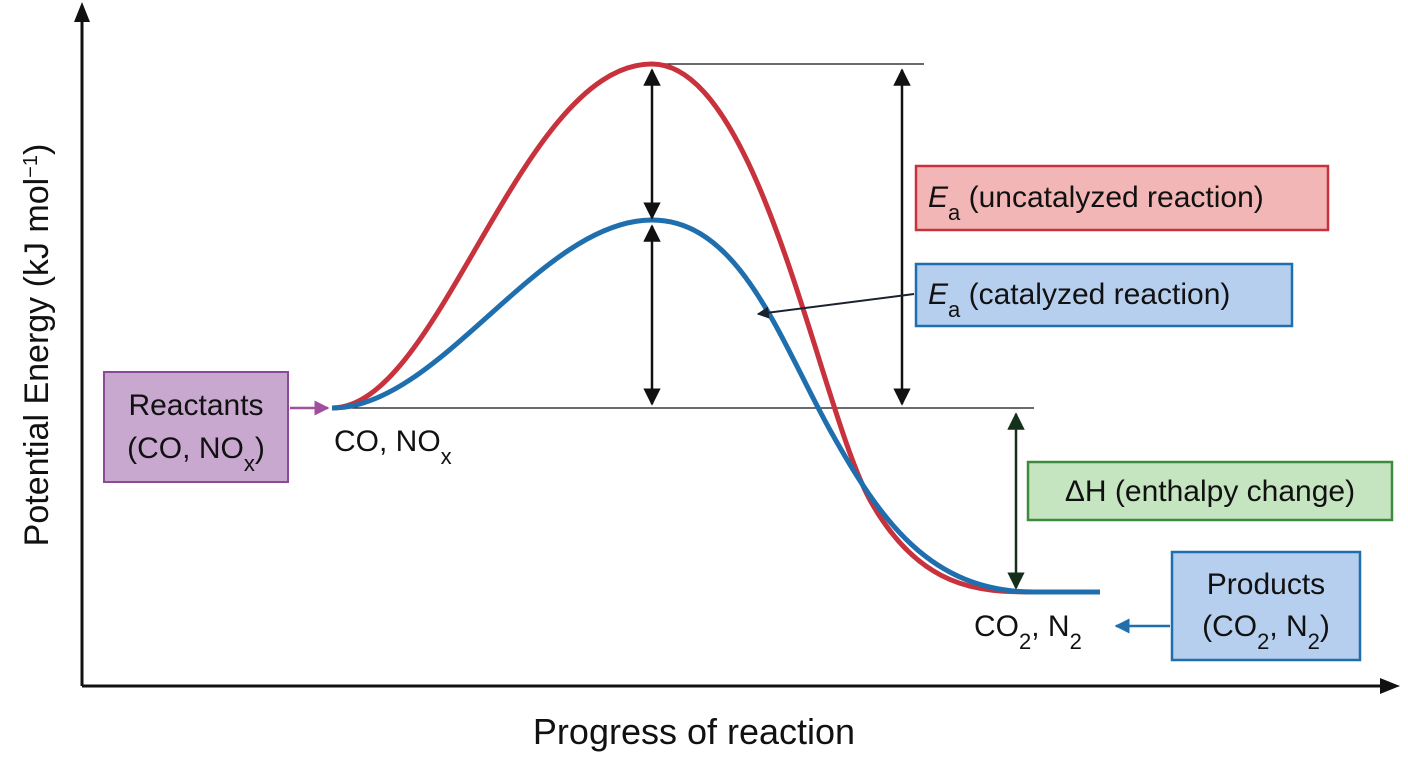  I want to click on ea-catalyzed-sub: a, so click(954, 309).